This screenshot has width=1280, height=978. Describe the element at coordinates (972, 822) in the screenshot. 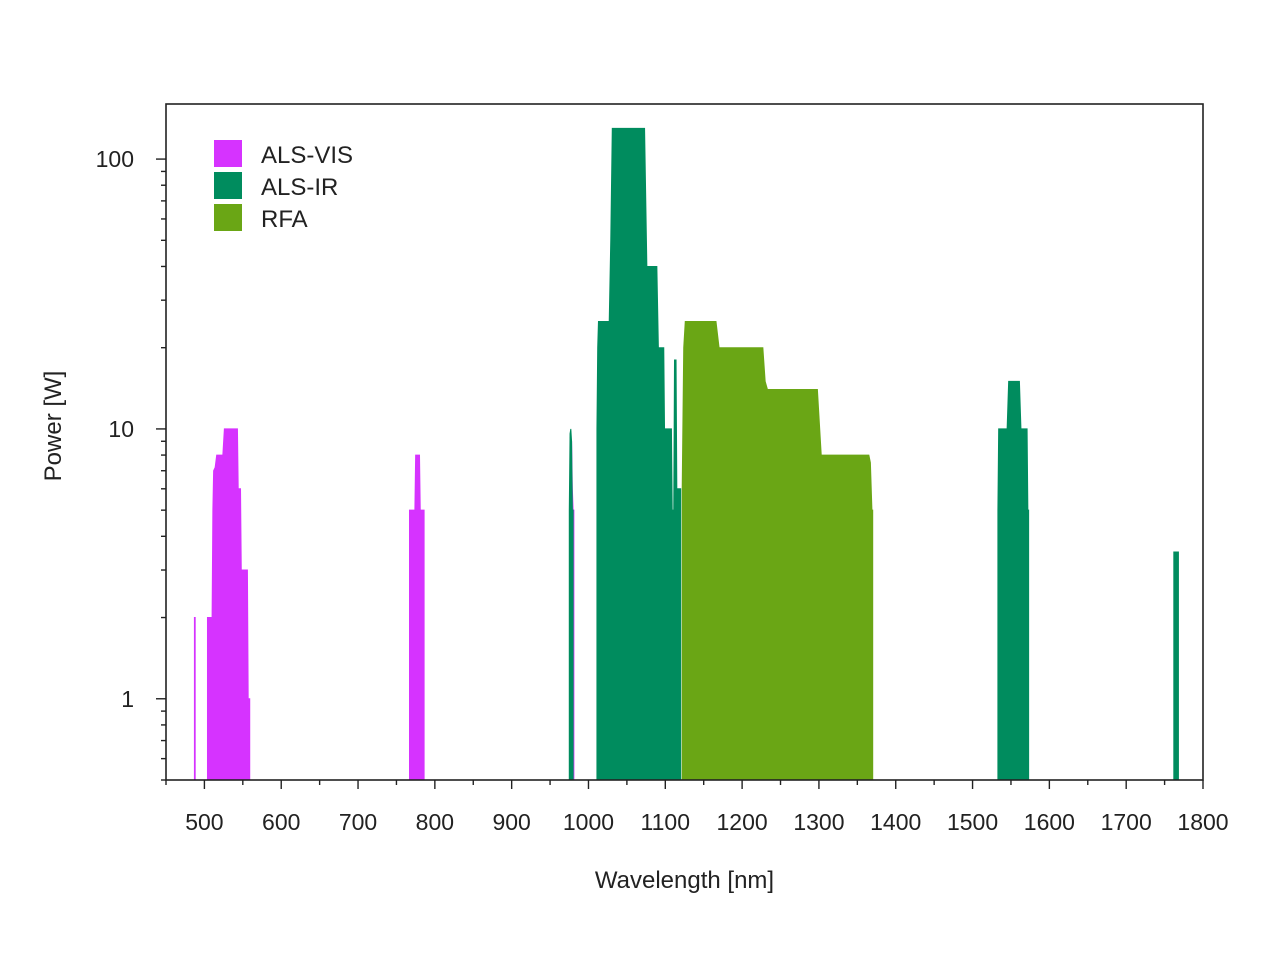

I see `x-tick-label: 1500` at that location.